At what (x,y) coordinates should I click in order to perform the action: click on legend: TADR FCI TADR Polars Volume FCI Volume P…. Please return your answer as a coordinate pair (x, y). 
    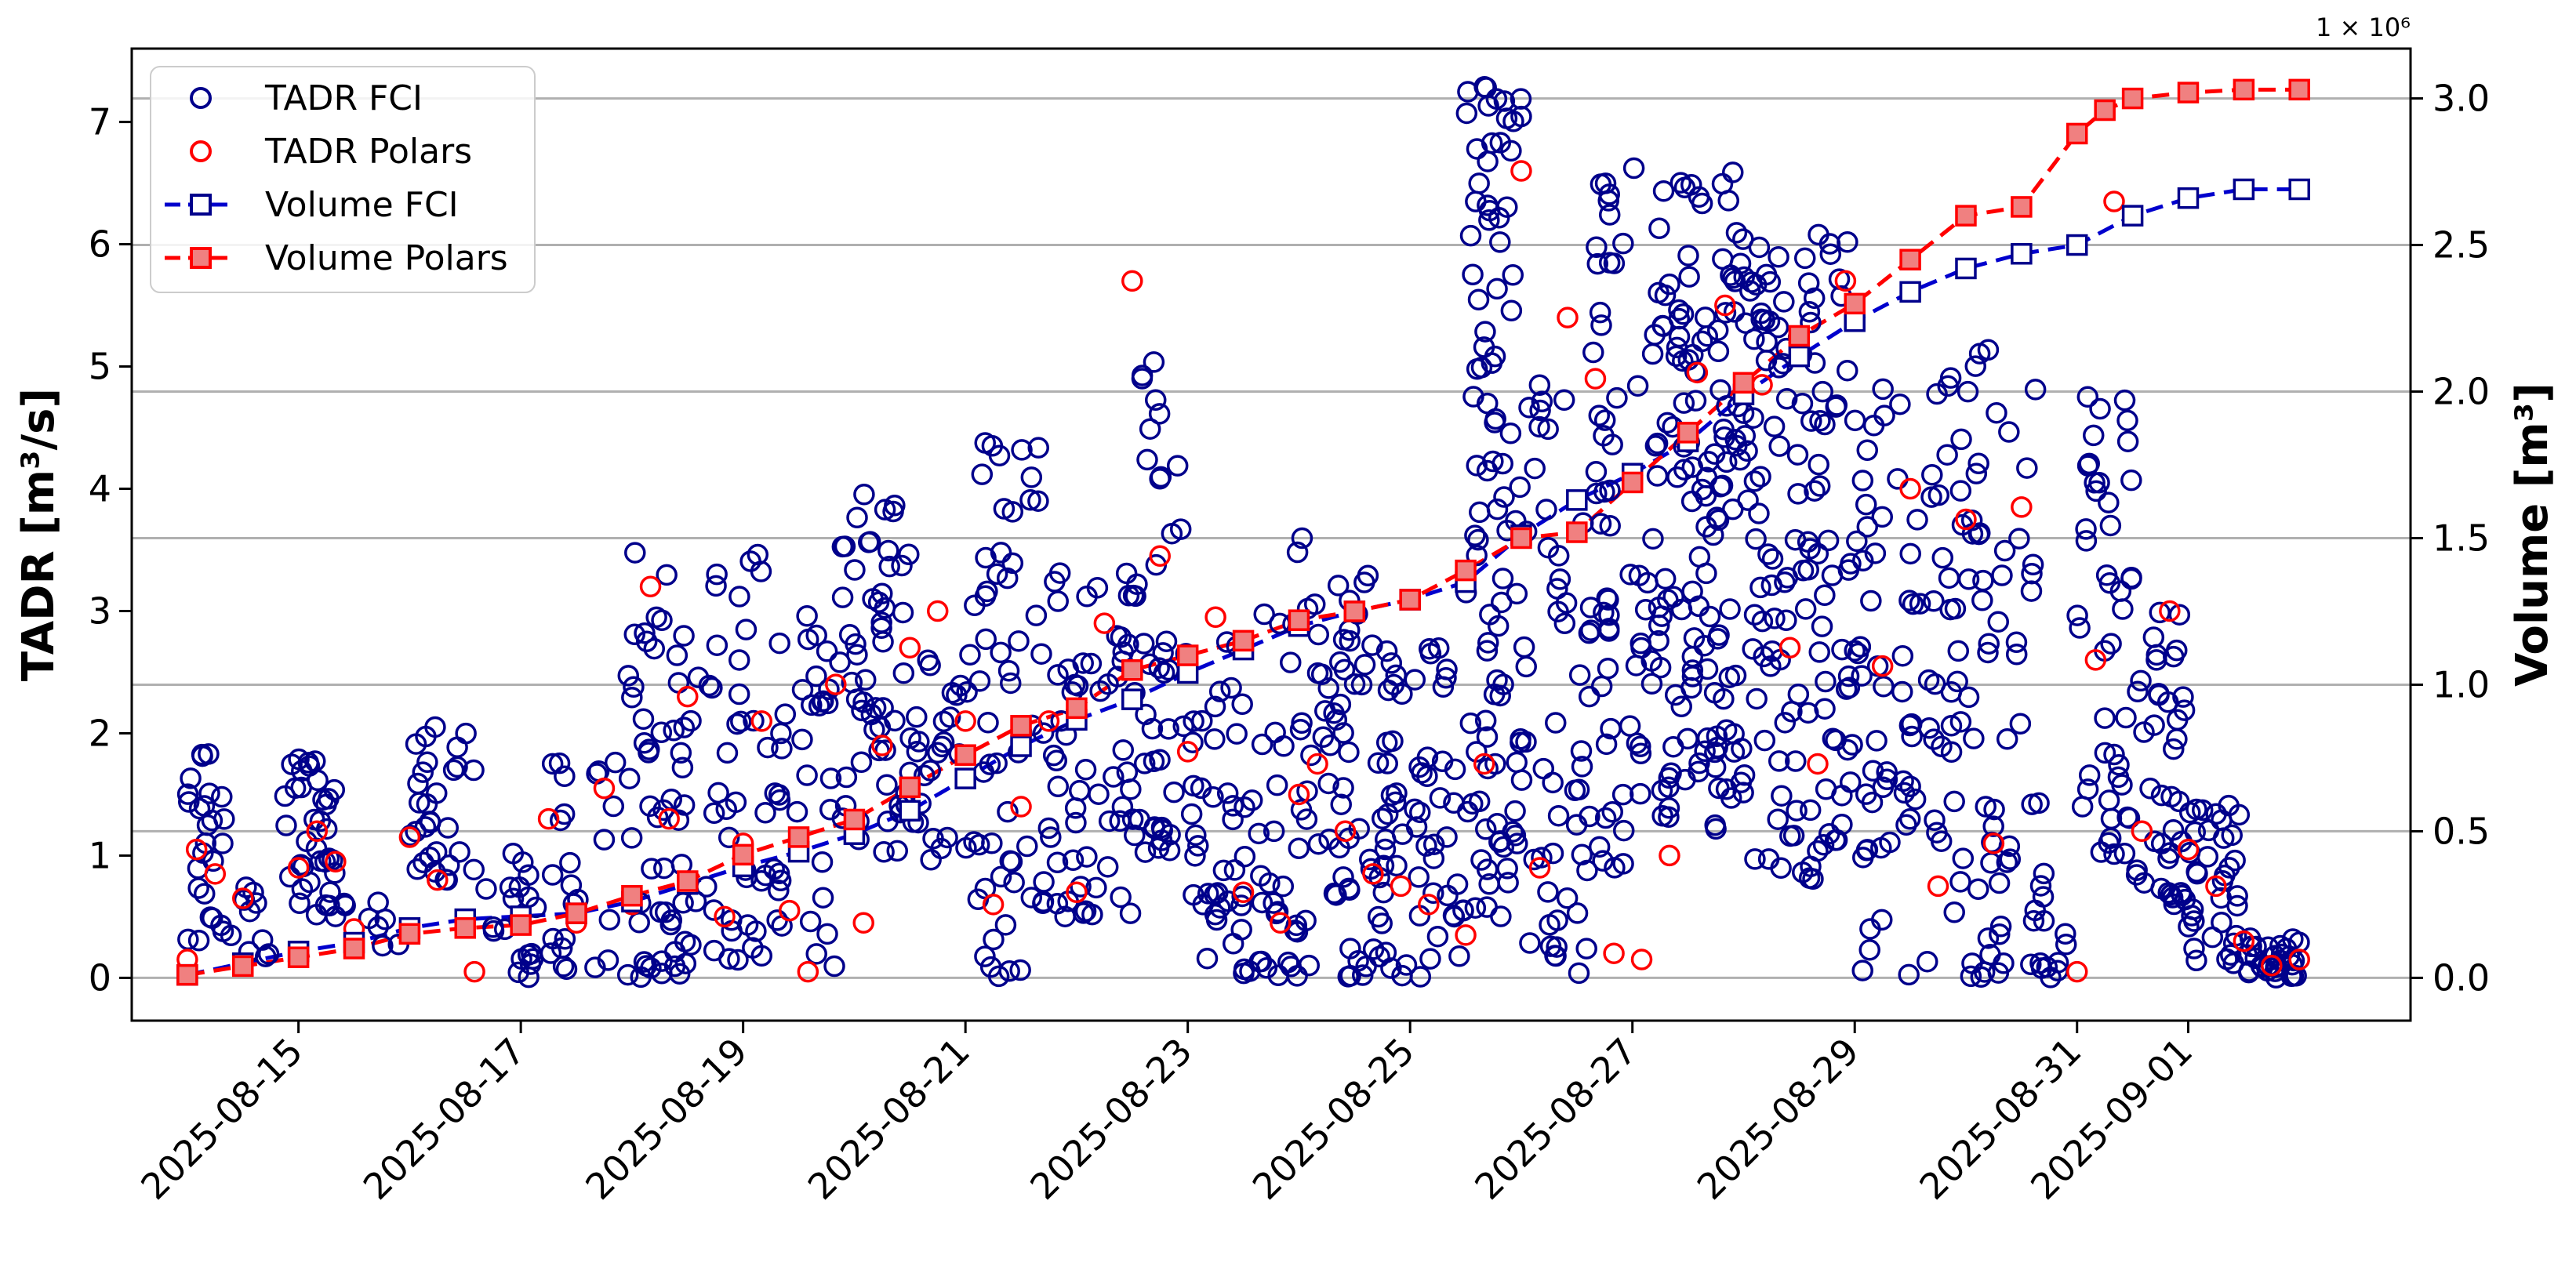
    Looking at the image, I should click on (343, 179).